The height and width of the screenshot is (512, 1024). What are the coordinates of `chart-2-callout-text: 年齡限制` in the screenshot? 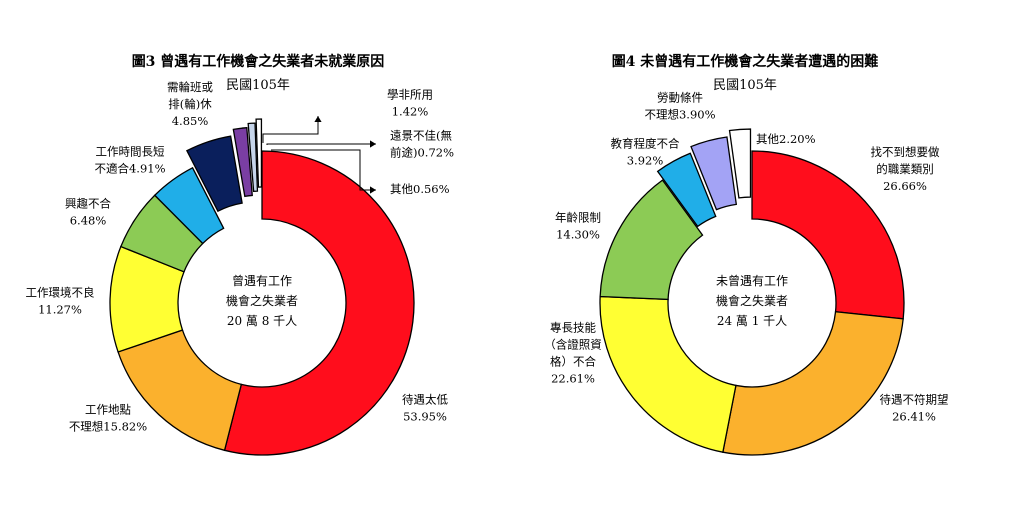 It's located at (578, 218).